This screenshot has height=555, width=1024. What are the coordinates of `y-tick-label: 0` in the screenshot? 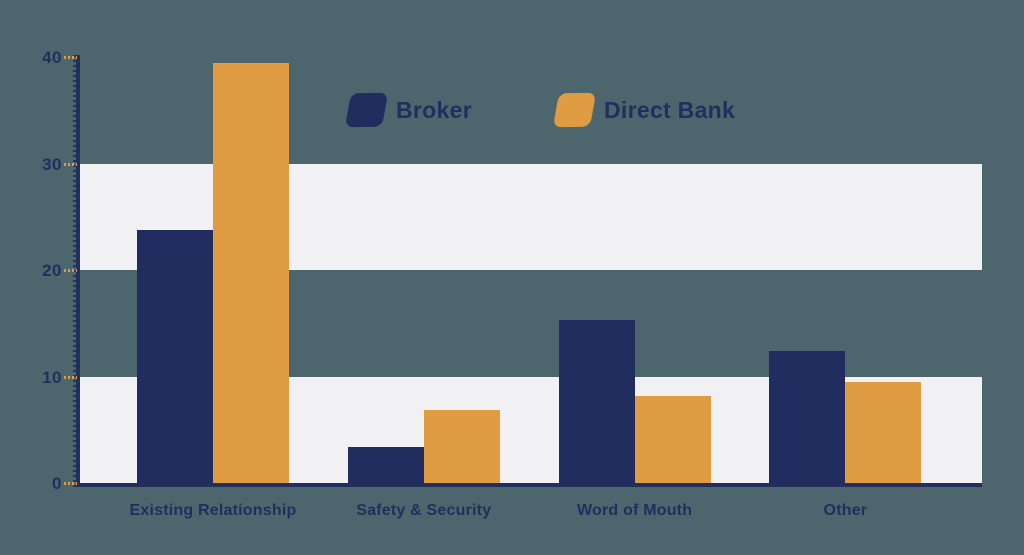 It's located at (57, 483).